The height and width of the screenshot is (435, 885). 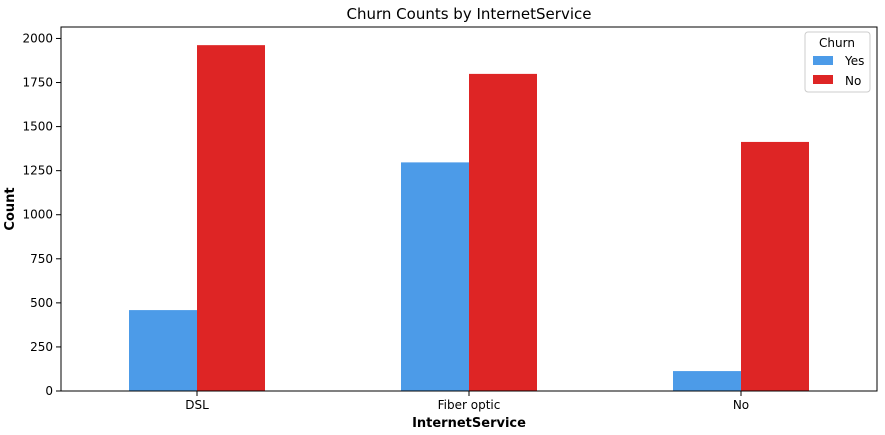 I want to click on bar-no-fiber-optic, so click(x=503, y=232).